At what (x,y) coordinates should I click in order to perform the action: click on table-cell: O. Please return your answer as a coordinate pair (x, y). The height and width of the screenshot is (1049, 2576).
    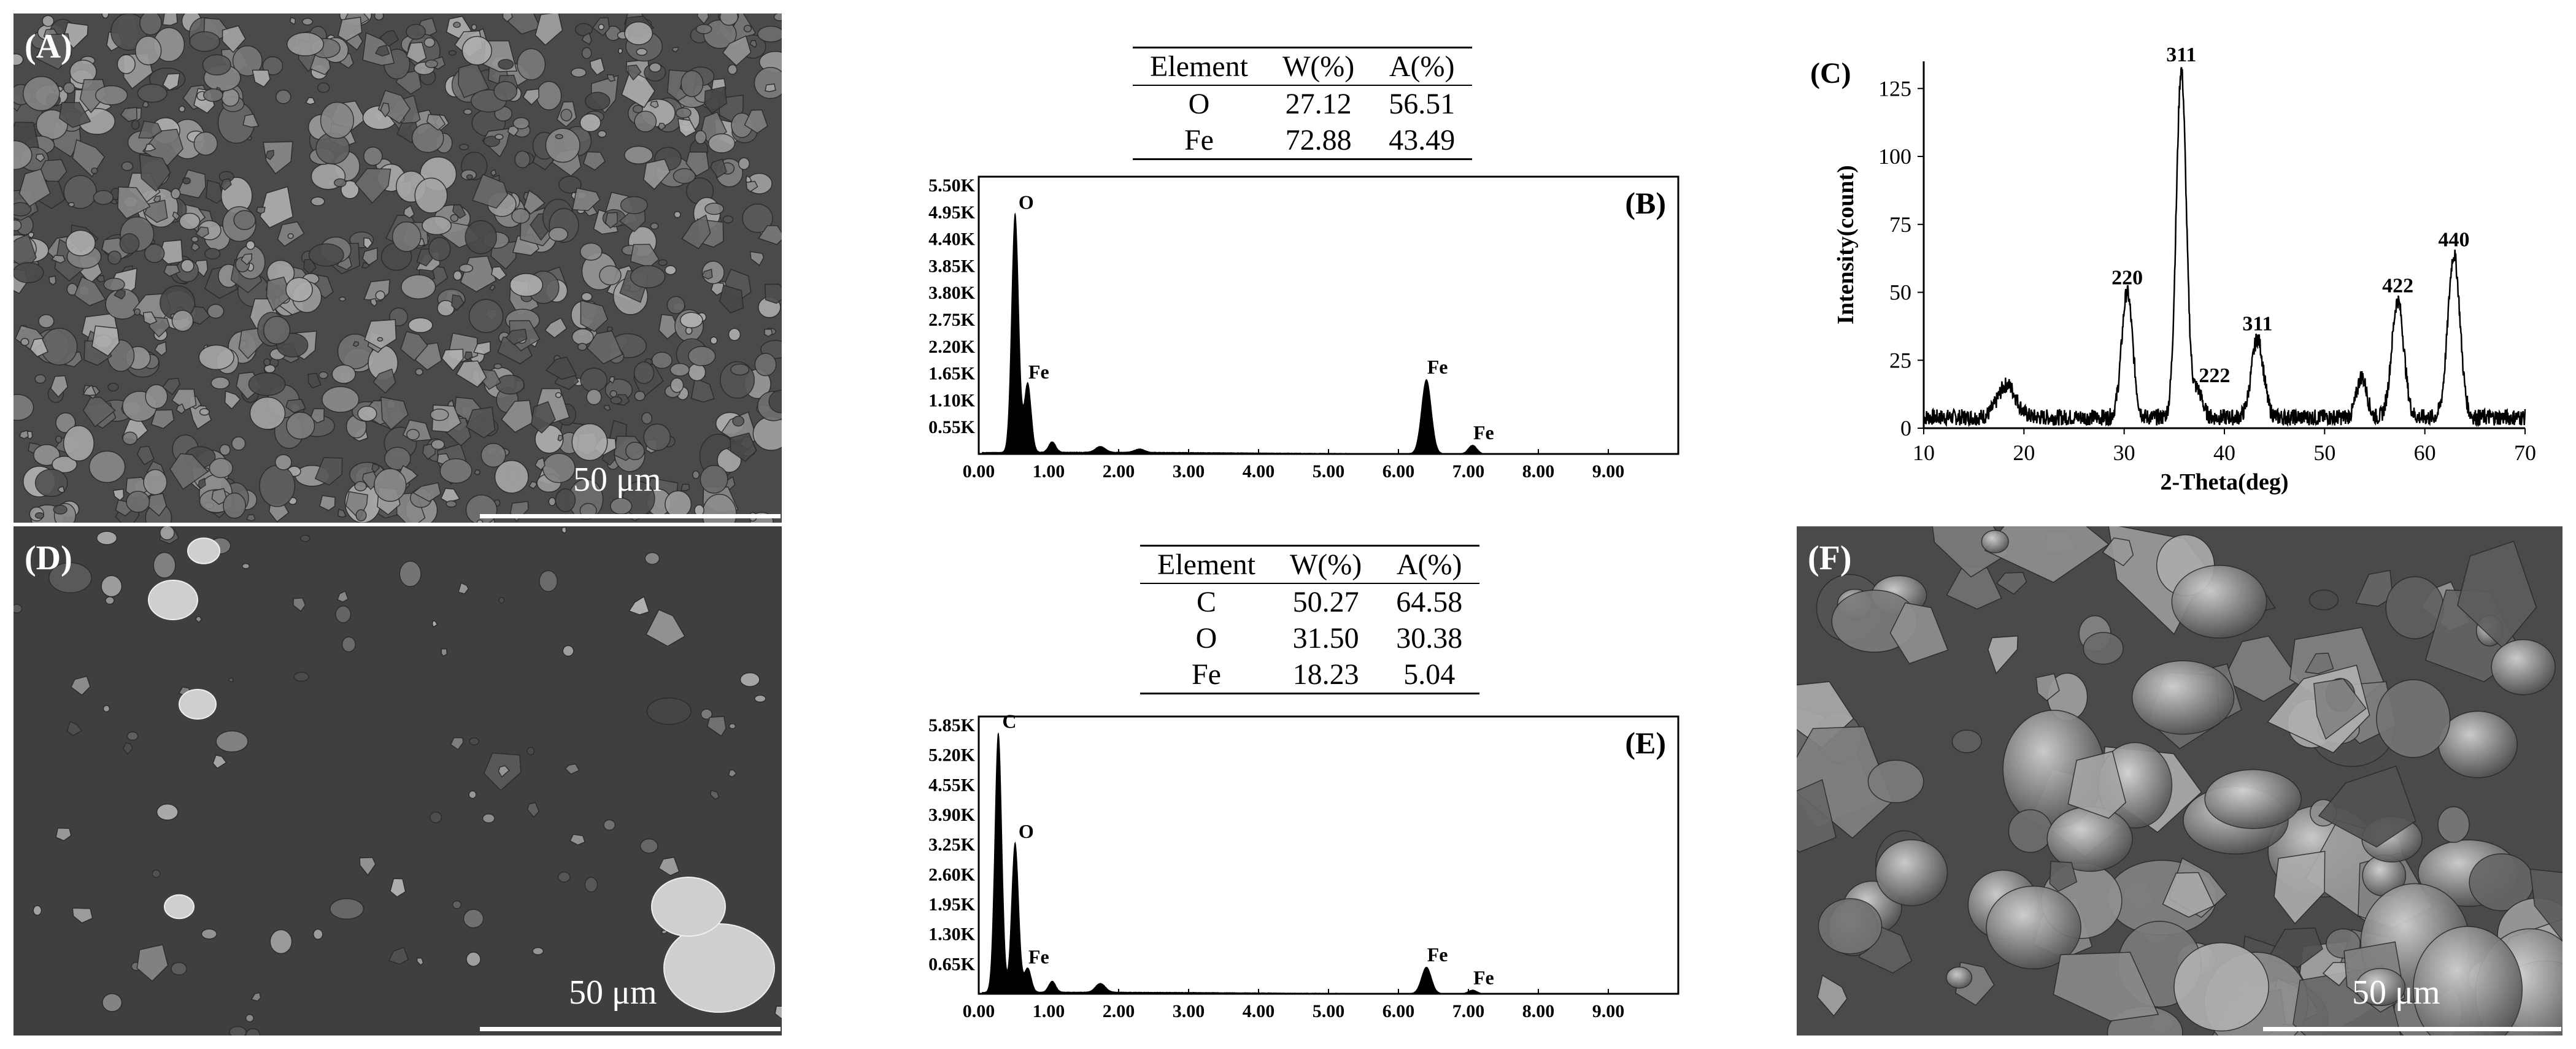
    Looking at the image, I should click on (1199, 104).